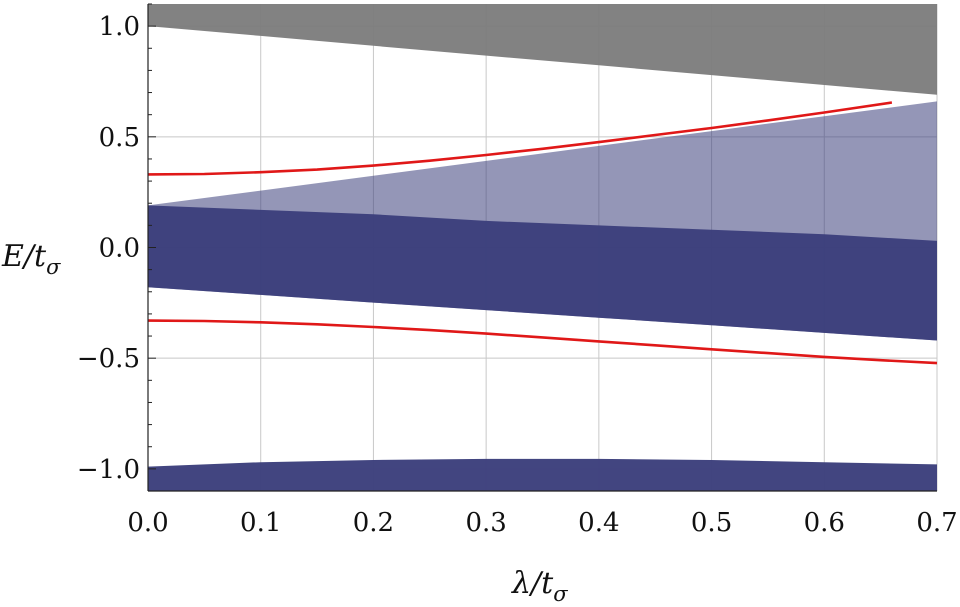 This screenshot has width=960, height=607. What do you see at coordinates (260, 523) in the screenshot?
I see `x-tick-label: 0.1` at bounding box center [260, 523].